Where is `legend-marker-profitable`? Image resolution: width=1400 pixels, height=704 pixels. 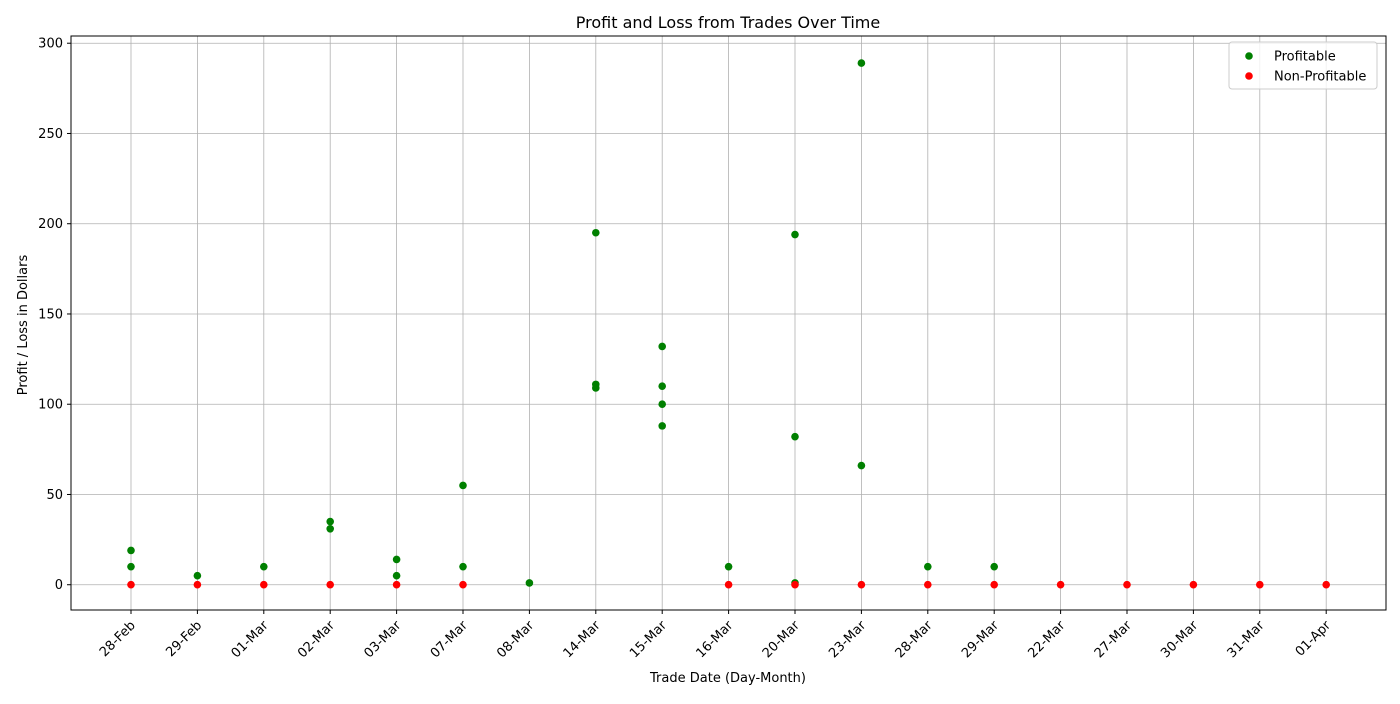 legend-marker-profitable is located at coordinates (1249, 56).